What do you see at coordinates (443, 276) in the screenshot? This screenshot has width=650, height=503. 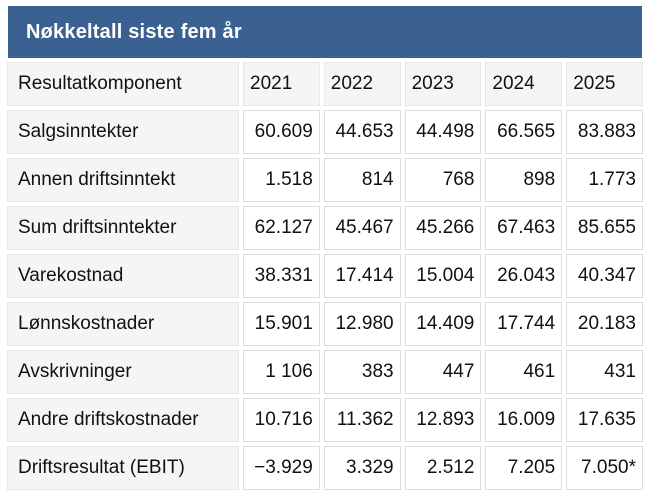 I see `value-cell: 15.004` at bounding box center [443, 276].